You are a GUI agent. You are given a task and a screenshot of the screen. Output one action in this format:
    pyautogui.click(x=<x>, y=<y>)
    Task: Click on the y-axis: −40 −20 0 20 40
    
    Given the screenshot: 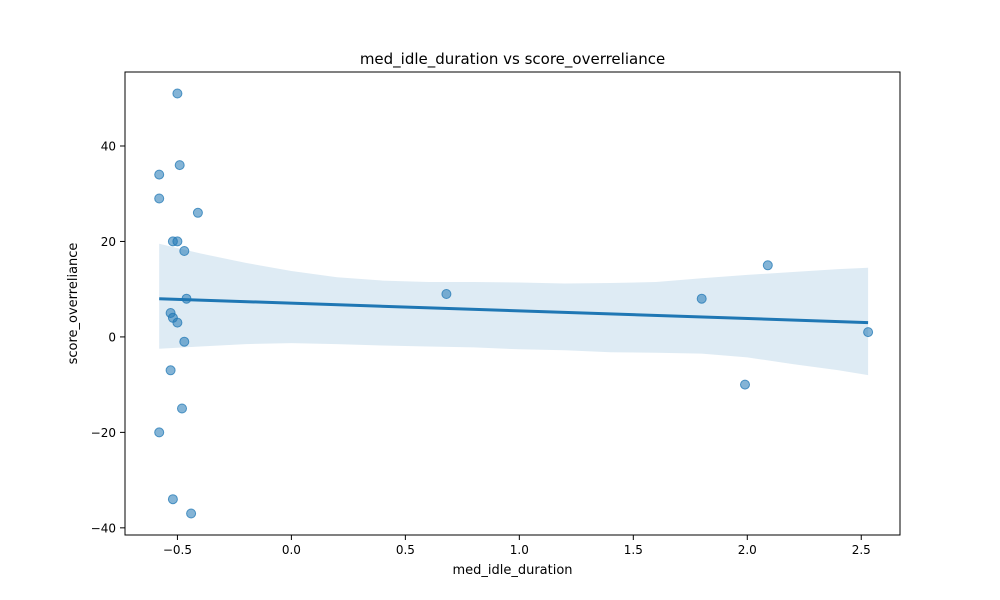 What is the action you would take?
    pyautogui.click(x=108, y=337)
    